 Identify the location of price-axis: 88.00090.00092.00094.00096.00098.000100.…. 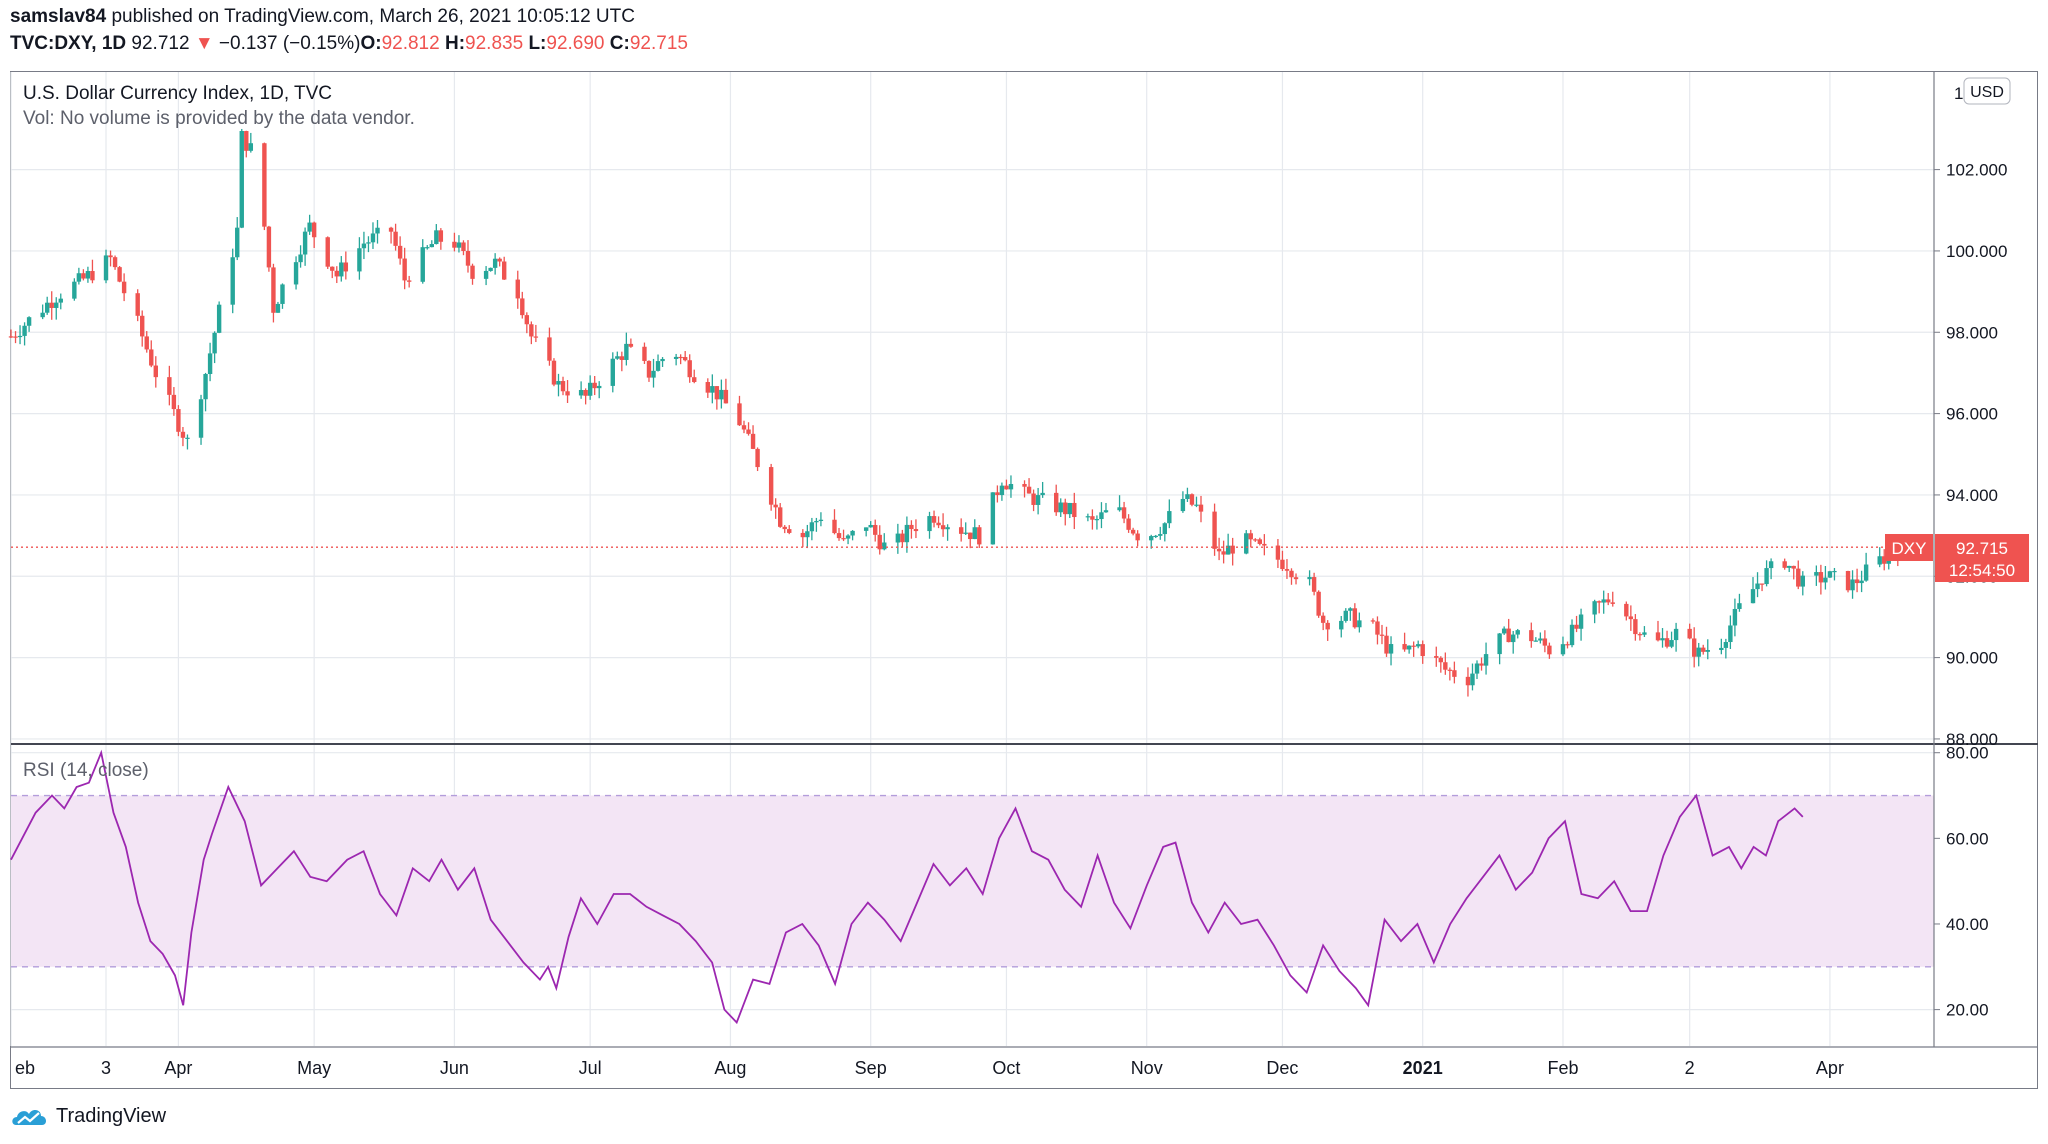
(1970, 455).